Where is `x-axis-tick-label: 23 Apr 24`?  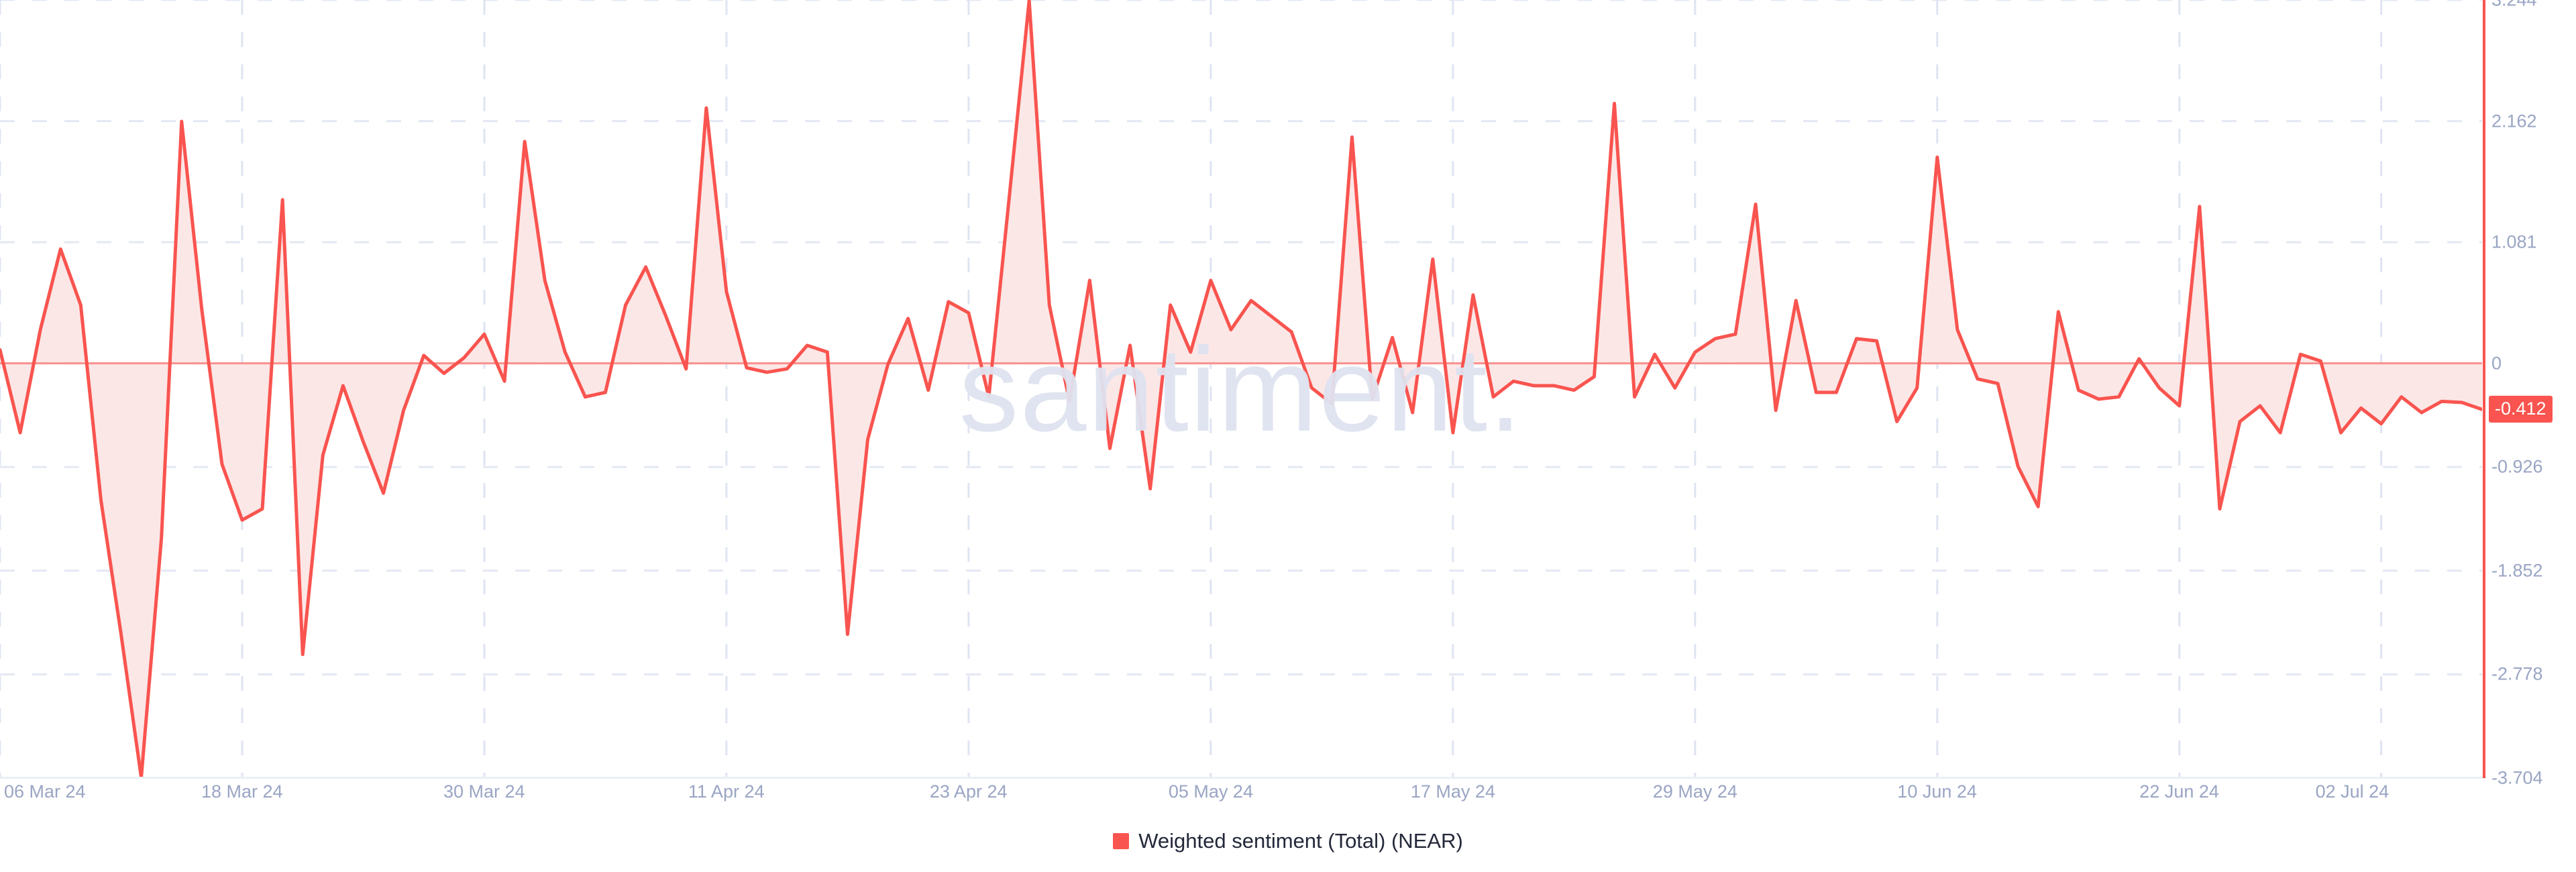 x-axis-tick-label: 23 Apr 24 is located at coordinates (968, 791).